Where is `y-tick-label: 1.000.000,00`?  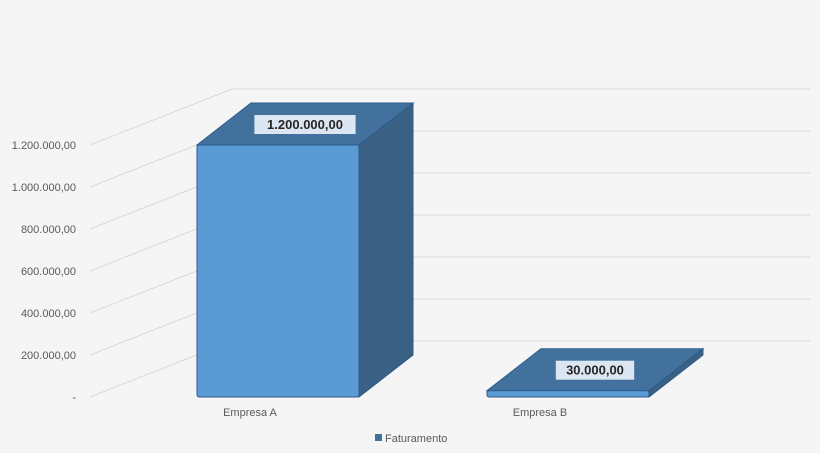
y-tick-label: 1.000.000,00 is located at coordinates (44, 188).